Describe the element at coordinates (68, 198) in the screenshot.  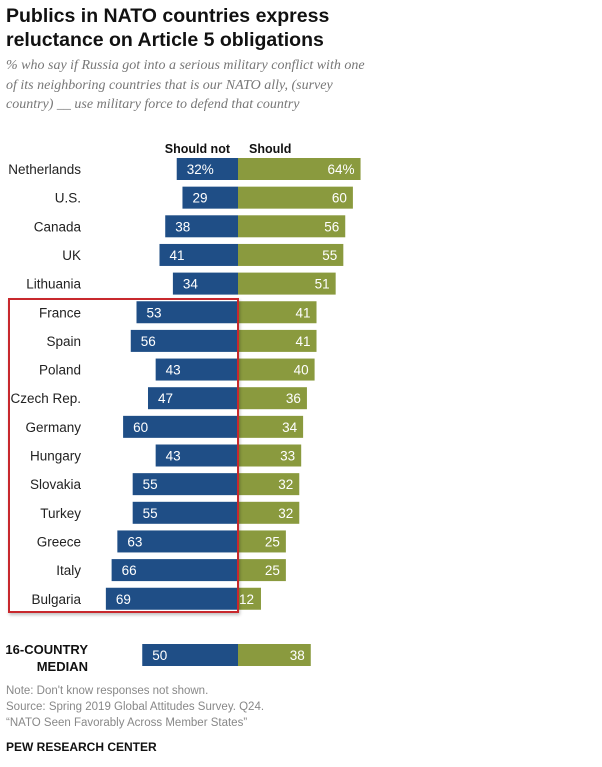
I see `category-label: U.S.` at that location.